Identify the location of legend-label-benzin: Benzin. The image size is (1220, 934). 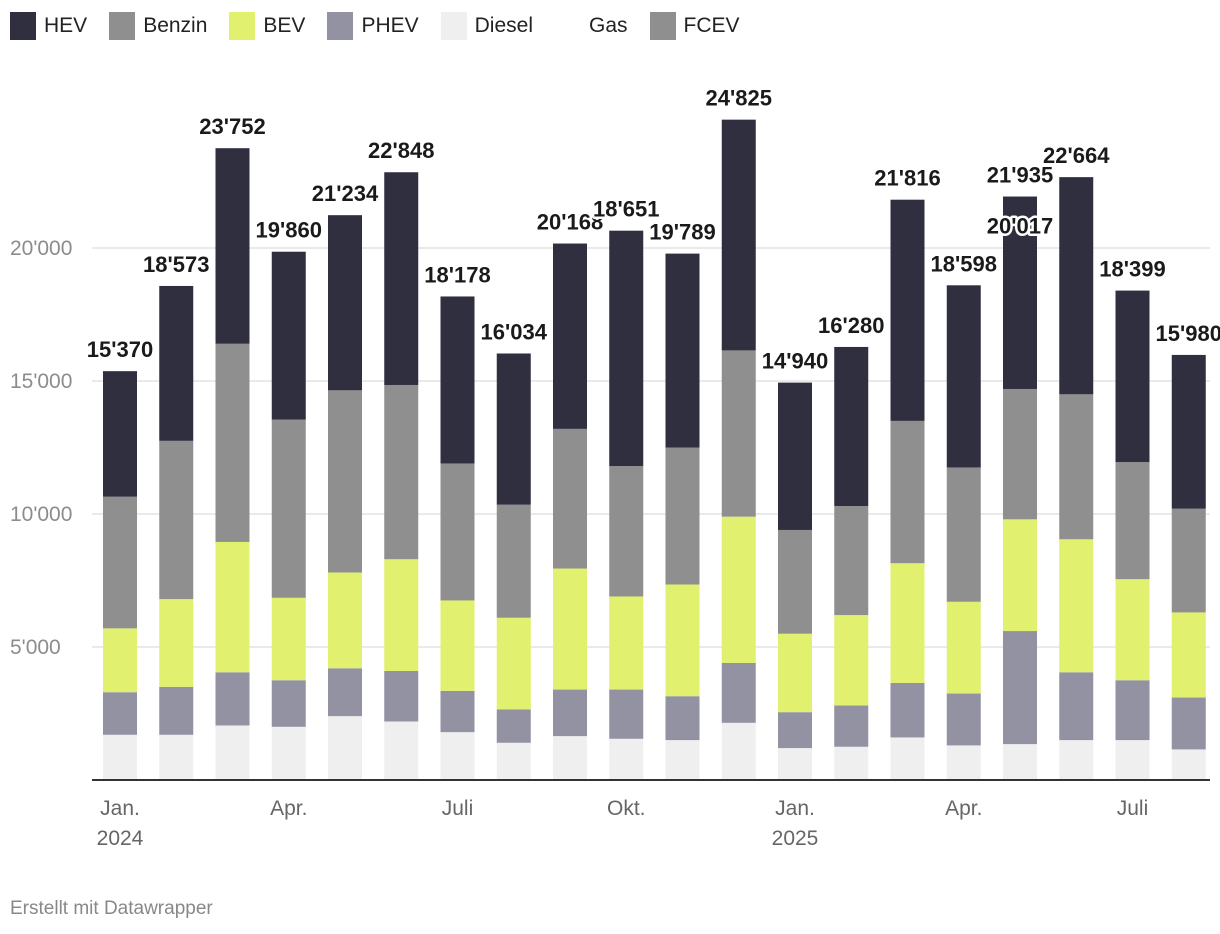
(175, 25).